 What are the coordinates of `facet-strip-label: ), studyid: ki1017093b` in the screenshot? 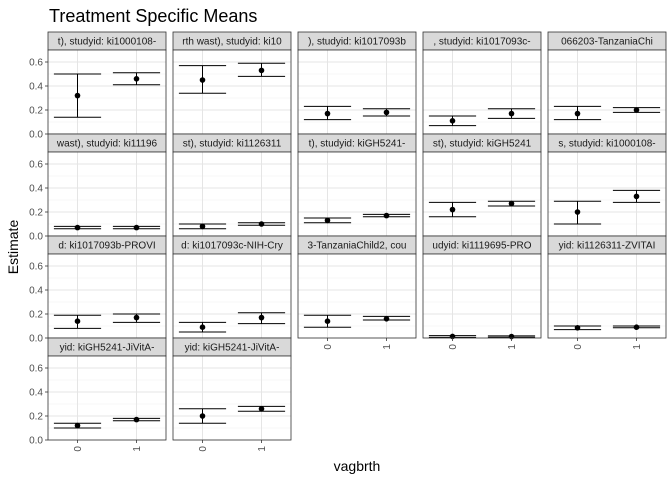 It's located at (357, 42).